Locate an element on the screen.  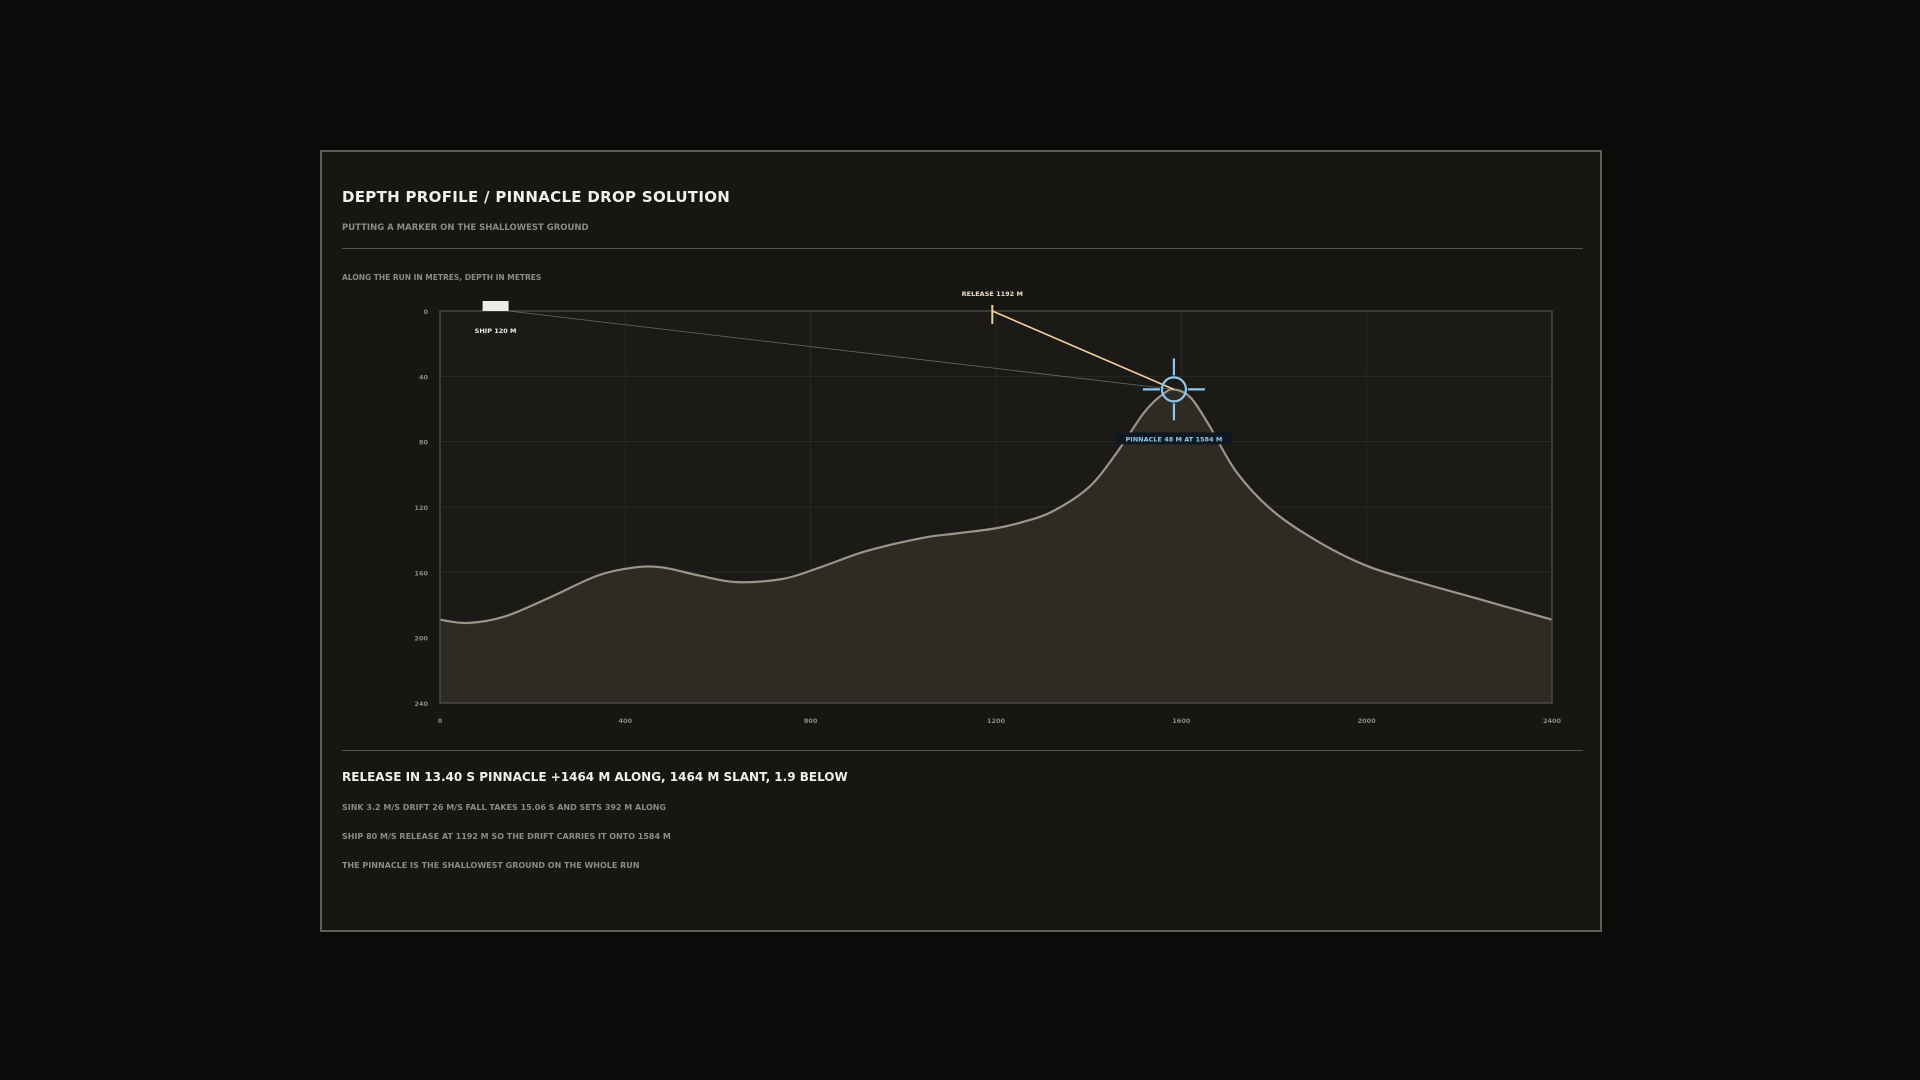
pinnacle-label: PINNACLE 48 M AT 1584 M is located at coordinates (1174, 439).